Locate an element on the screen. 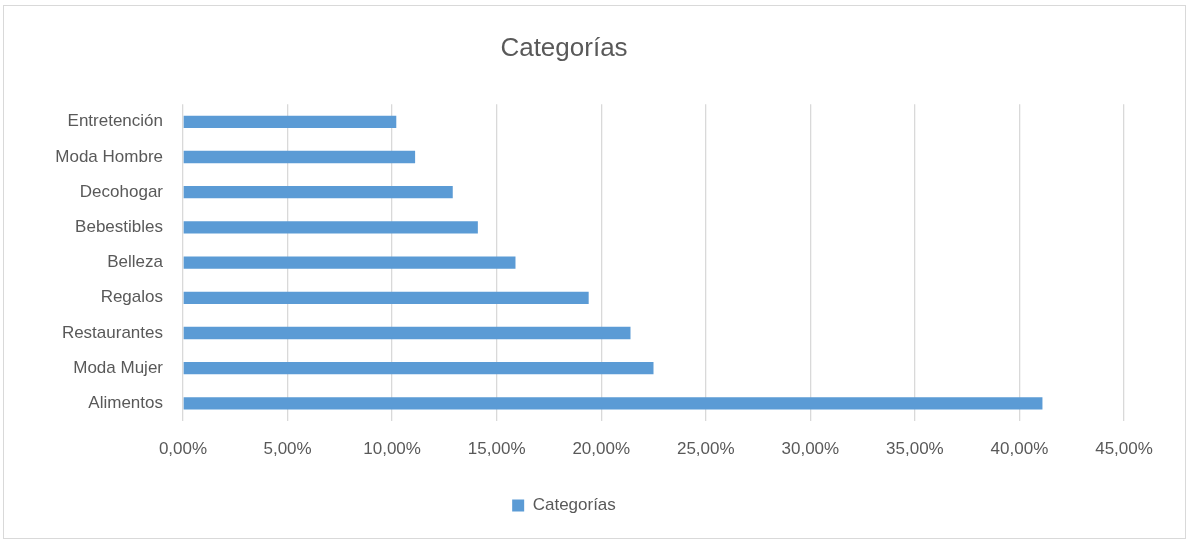 This screenshot has height=539, width=1188. y-tick-label: Moda Hombre is located at coordinates (109, 156).